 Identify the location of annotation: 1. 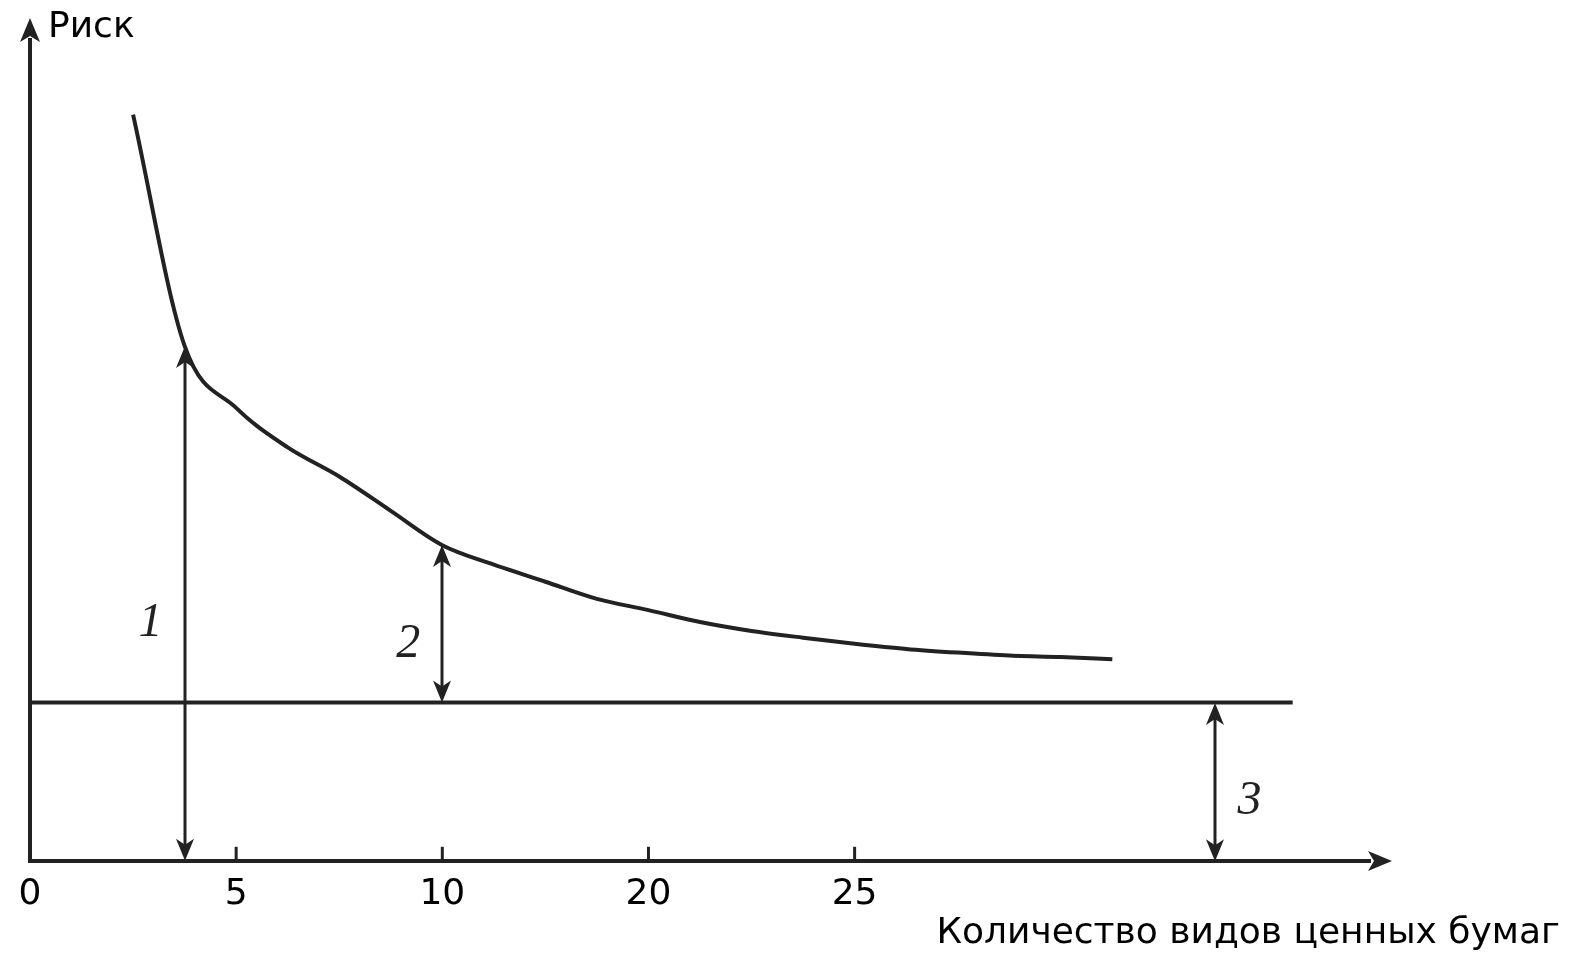
(150, 619).